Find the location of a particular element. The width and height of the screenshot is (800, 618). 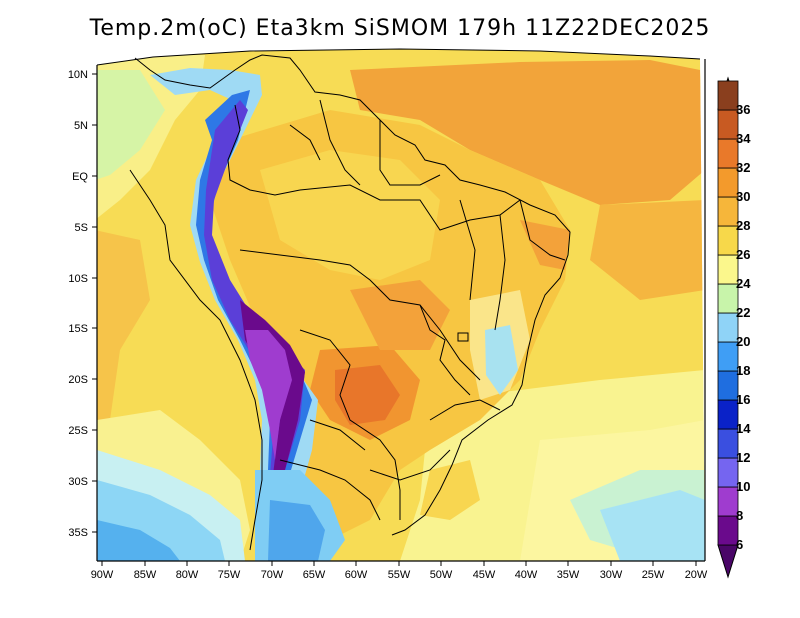

lon-label: 60W is located at coordinates (356, 575).